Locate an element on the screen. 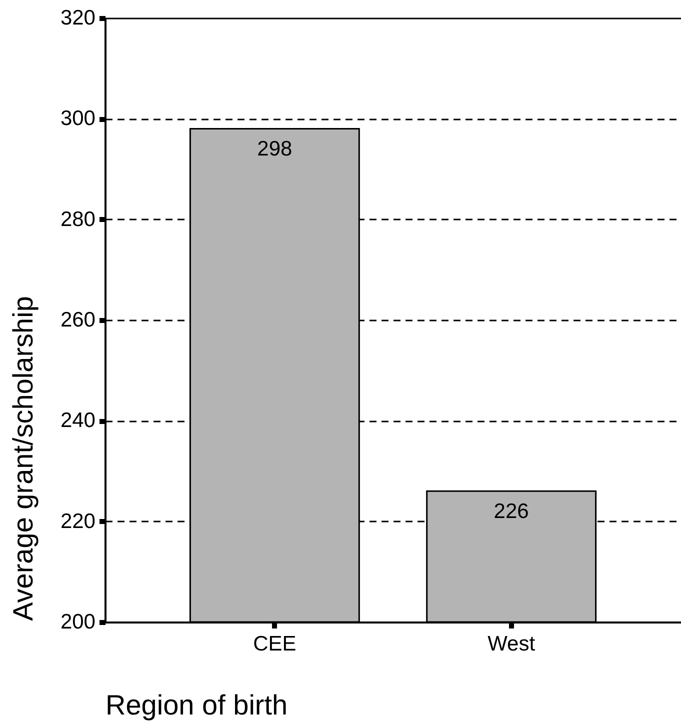  y-tick-label: 220 is located at coordinates (78, 521).